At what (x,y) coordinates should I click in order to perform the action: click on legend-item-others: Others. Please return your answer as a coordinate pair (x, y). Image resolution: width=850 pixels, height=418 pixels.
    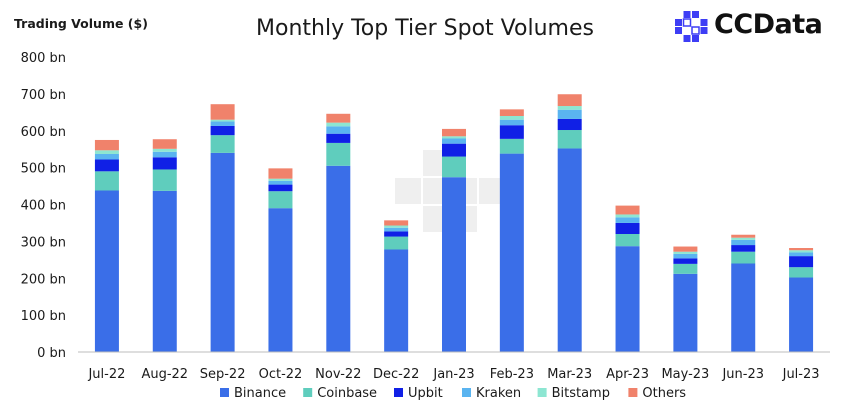
    Looking at the image, I should click on (657, 393).